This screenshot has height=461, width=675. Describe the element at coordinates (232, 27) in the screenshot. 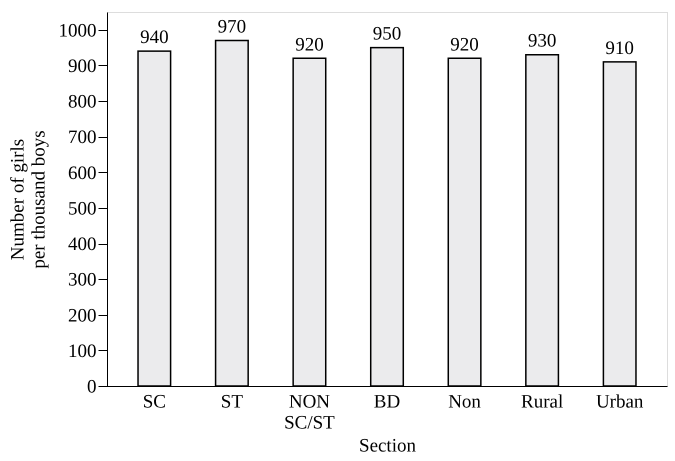

I see `data-label: 970` at that location.